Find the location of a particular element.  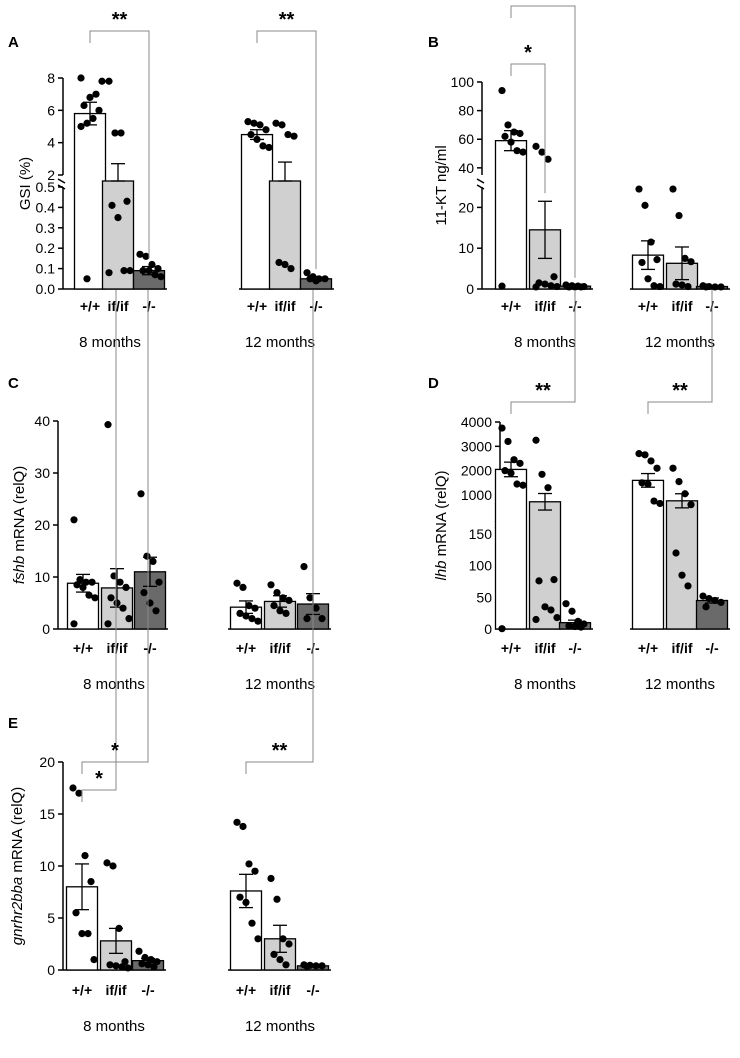

y-tick-label: 8 is located at coordinates (51, 78).